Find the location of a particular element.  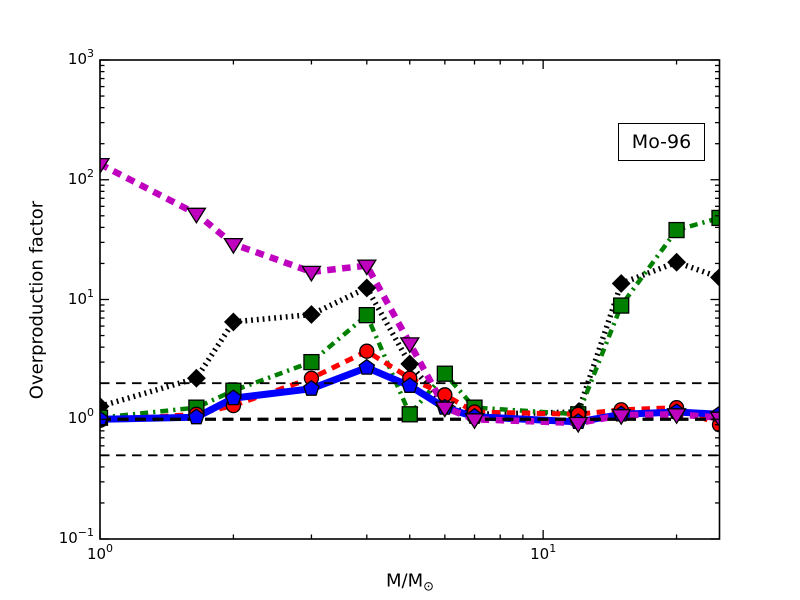

x-tick-label-10e0: 100 is located at coordinates (100, 552).